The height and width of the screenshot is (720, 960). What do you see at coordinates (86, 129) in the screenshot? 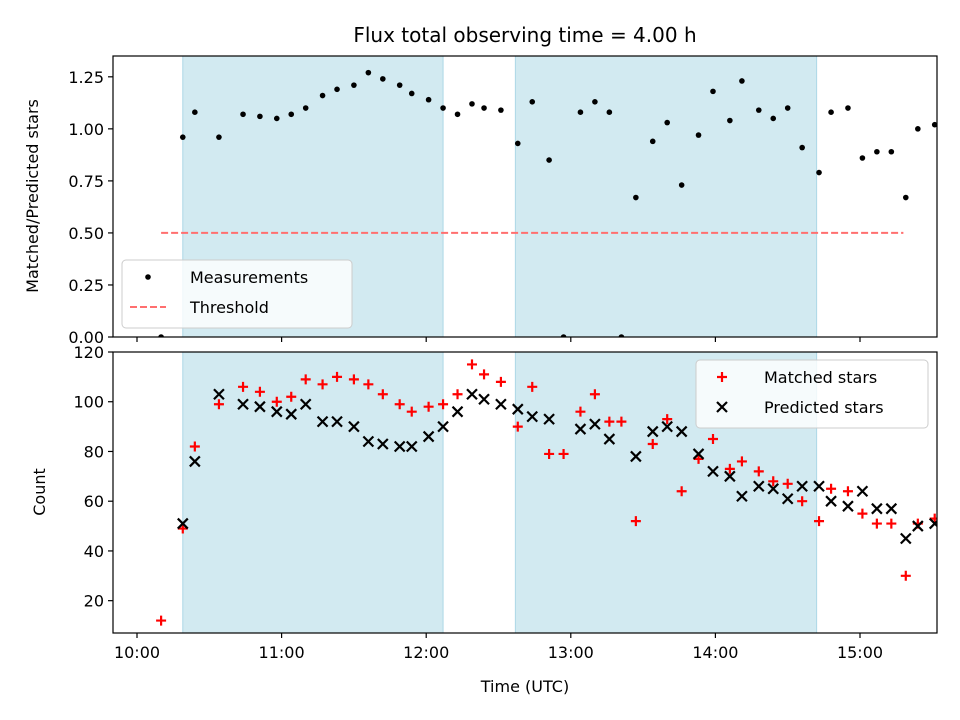
I see `y-tick-label: 1.00` at bounding box center [86, 129].